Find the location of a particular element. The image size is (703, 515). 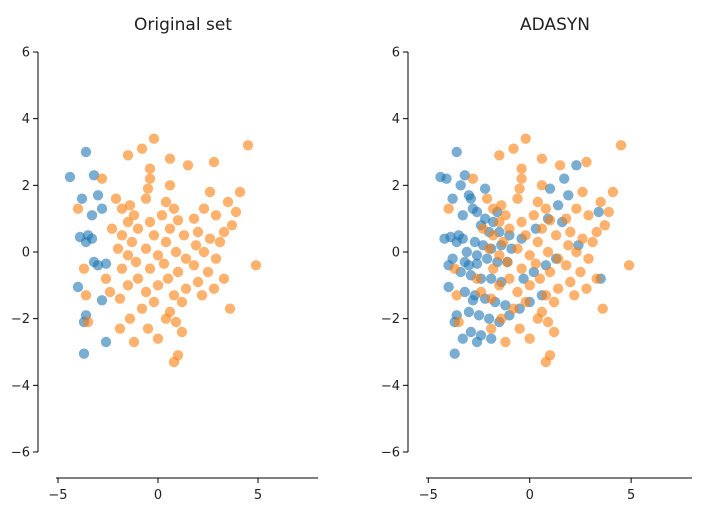

y-tick-label: 2 is located at coordinates (396, 186).